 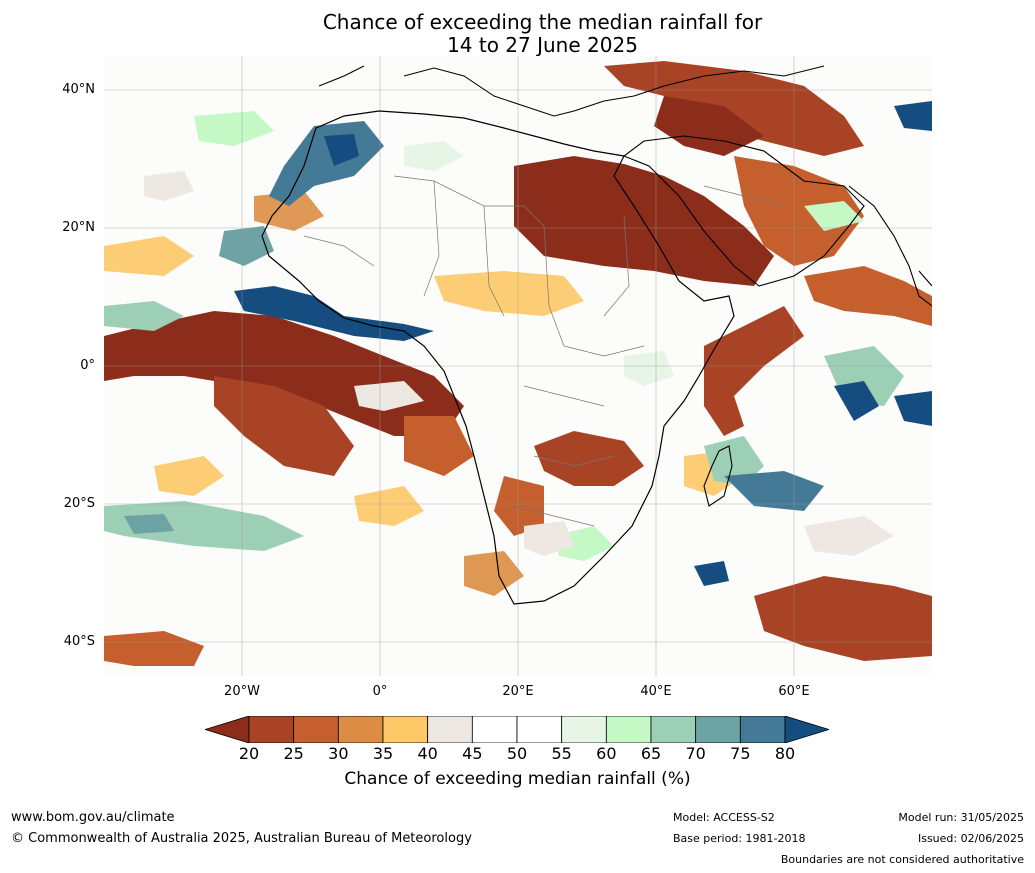 I want to click on colorbar-tick-label: 40, so click(x=427, y=753).